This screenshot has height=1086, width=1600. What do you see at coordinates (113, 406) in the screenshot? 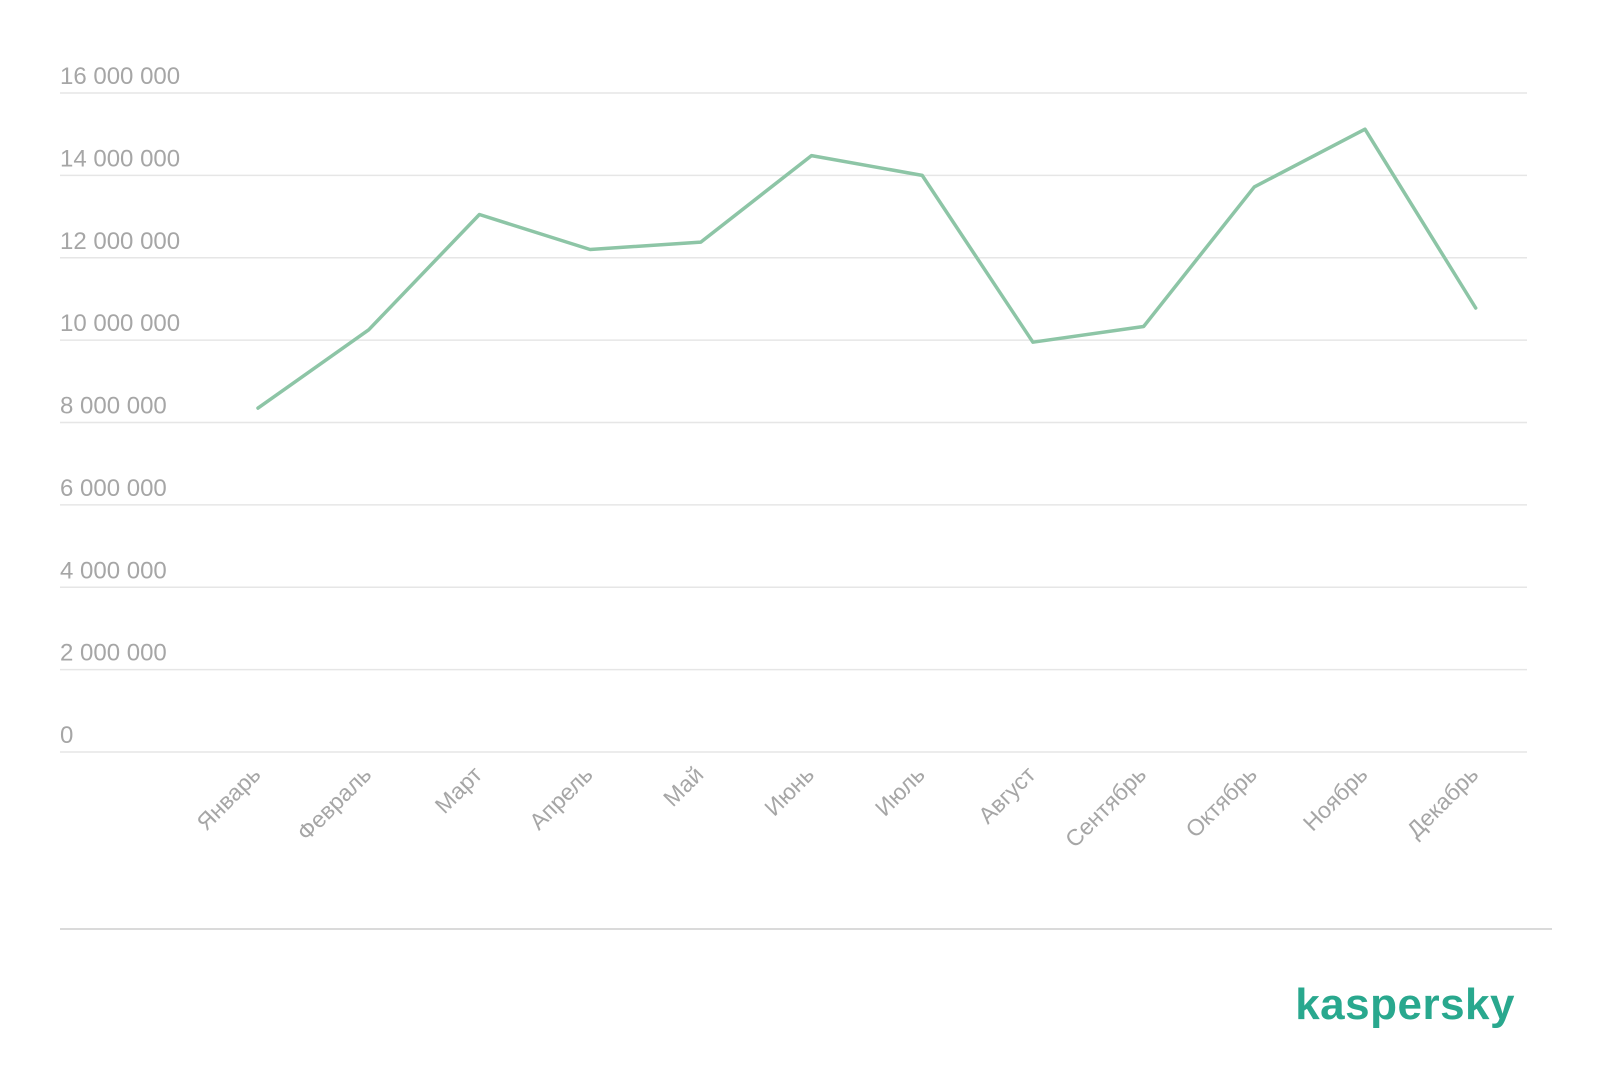
I see `y-tick-label: 8 000 000` at bounding box center [113, 406].